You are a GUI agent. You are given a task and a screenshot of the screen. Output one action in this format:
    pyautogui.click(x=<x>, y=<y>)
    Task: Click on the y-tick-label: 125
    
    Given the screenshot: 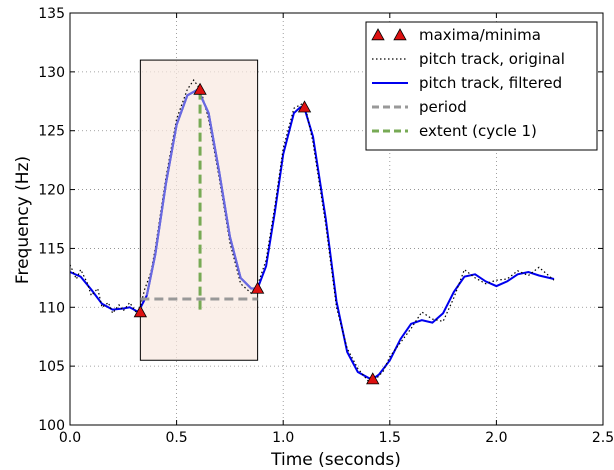 What is the action you would take?
    pyautogui.click(x=51, y=132)
    